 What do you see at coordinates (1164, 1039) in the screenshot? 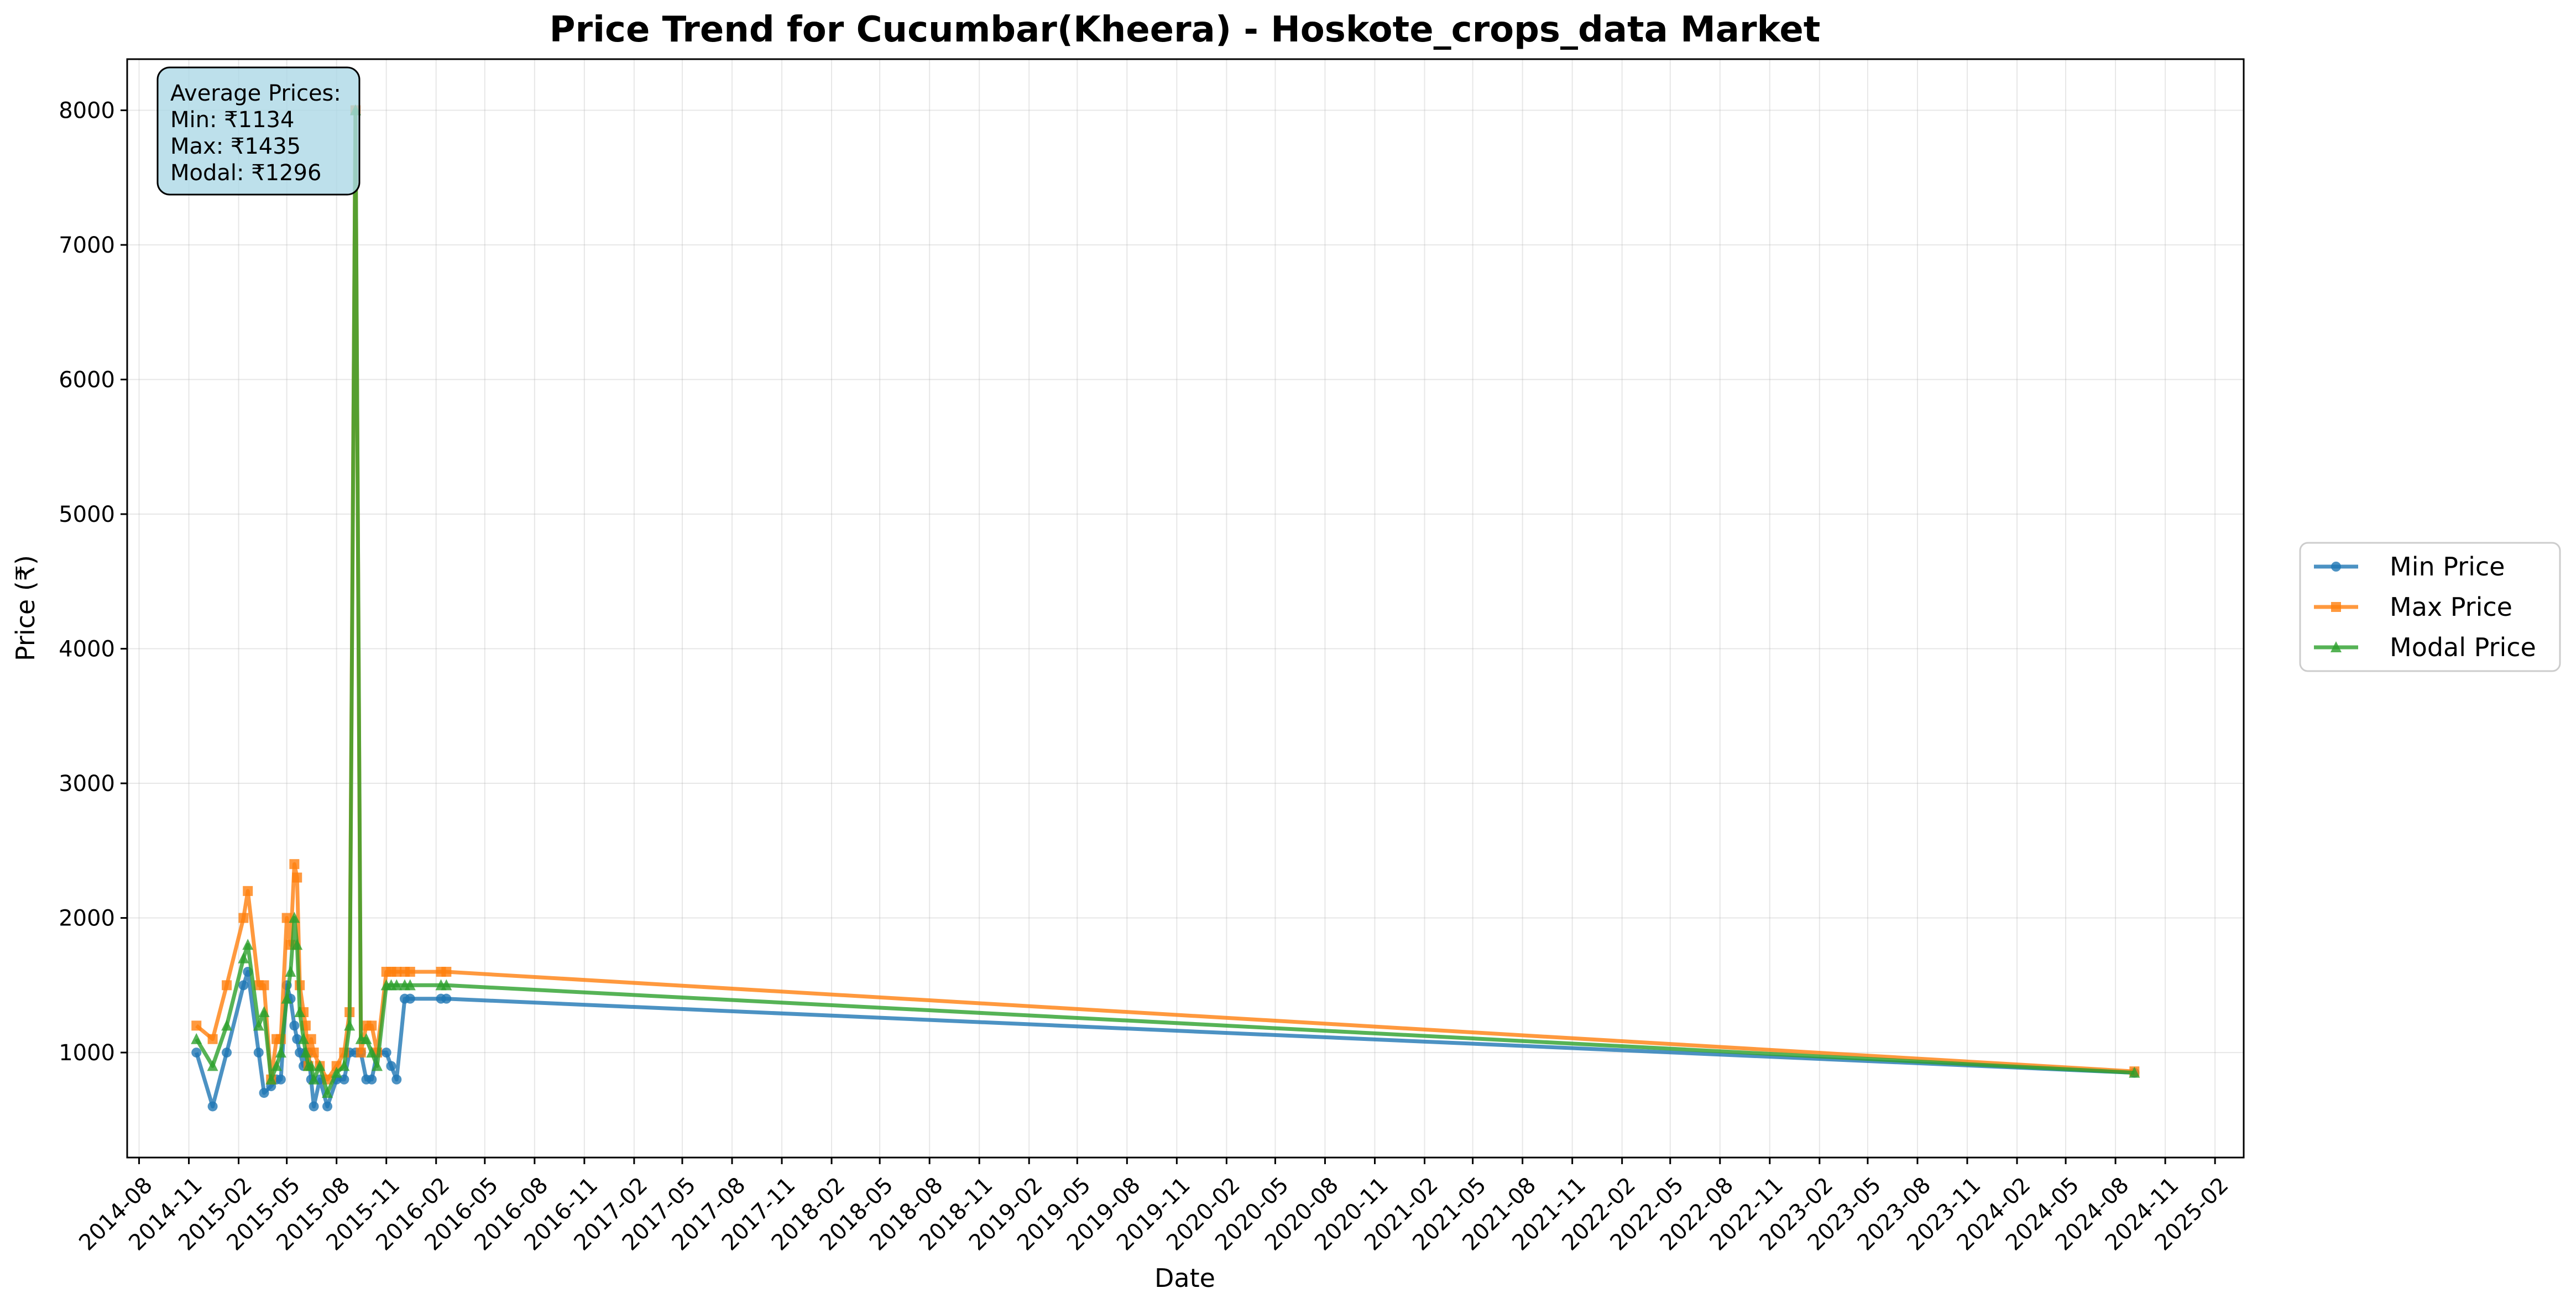
I see `series-line` at bounding box center [1164, 1039].